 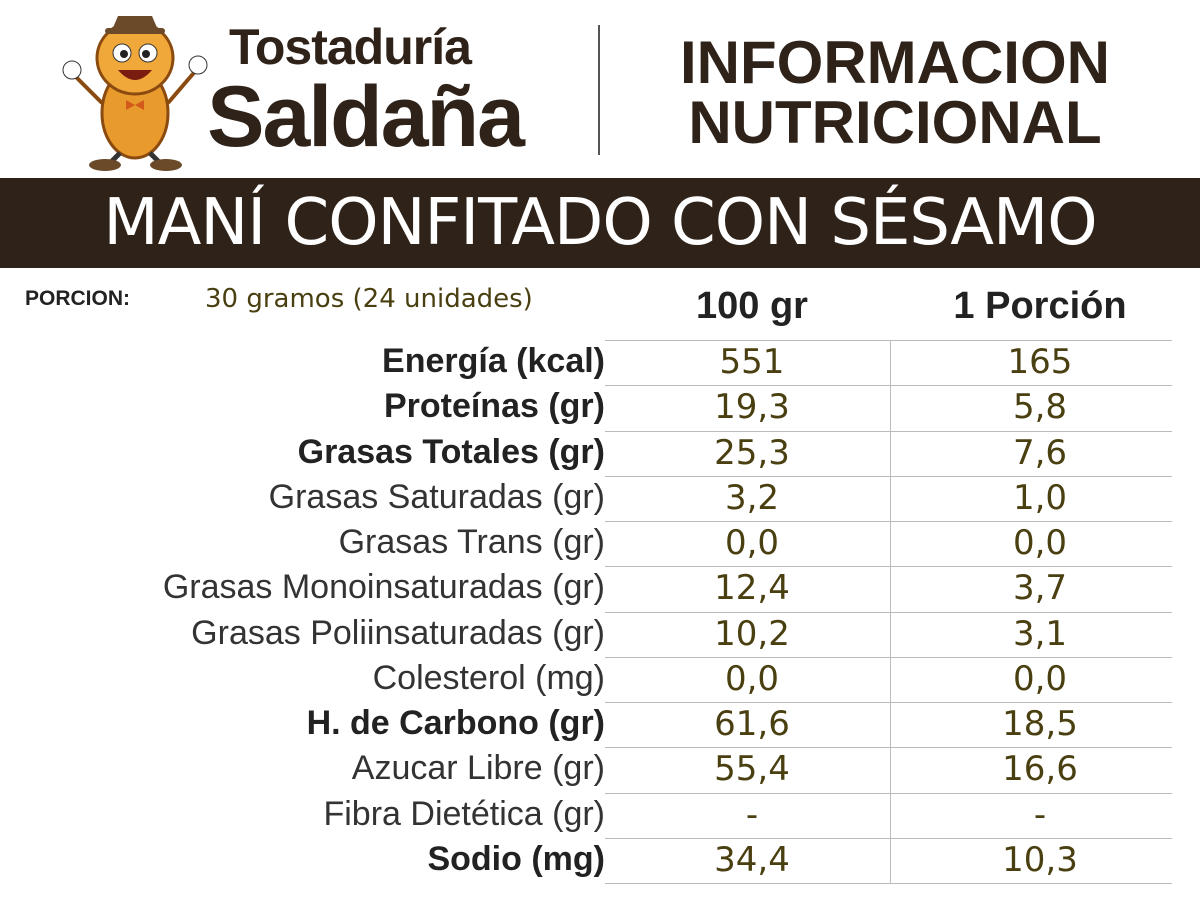 I want to click on cell-value: 16,6, so click(x=1040, y=769).